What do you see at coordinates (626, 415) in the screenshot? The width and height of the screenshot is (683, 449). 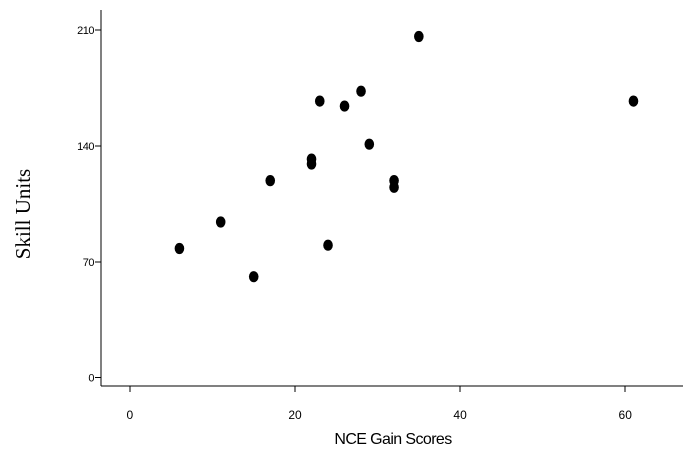 I see `x-tick-label: 60` at bounding box center [626, 415].